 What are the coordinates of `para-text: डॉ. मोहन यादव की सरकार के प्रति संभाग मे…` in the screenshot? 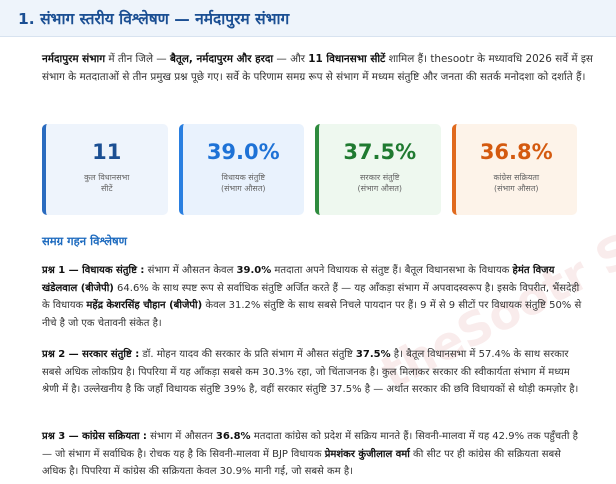 It's located at (247, 354).